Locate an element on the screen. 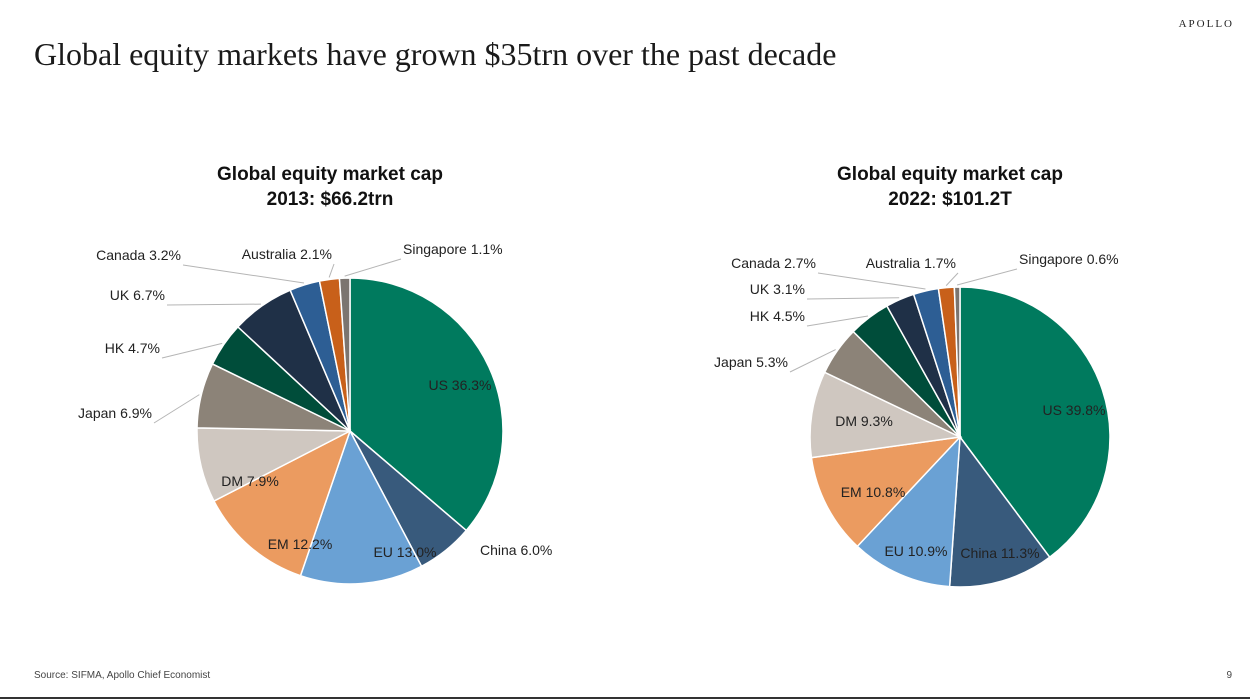  page-number: 9 is located at coordinates (1229, 675).